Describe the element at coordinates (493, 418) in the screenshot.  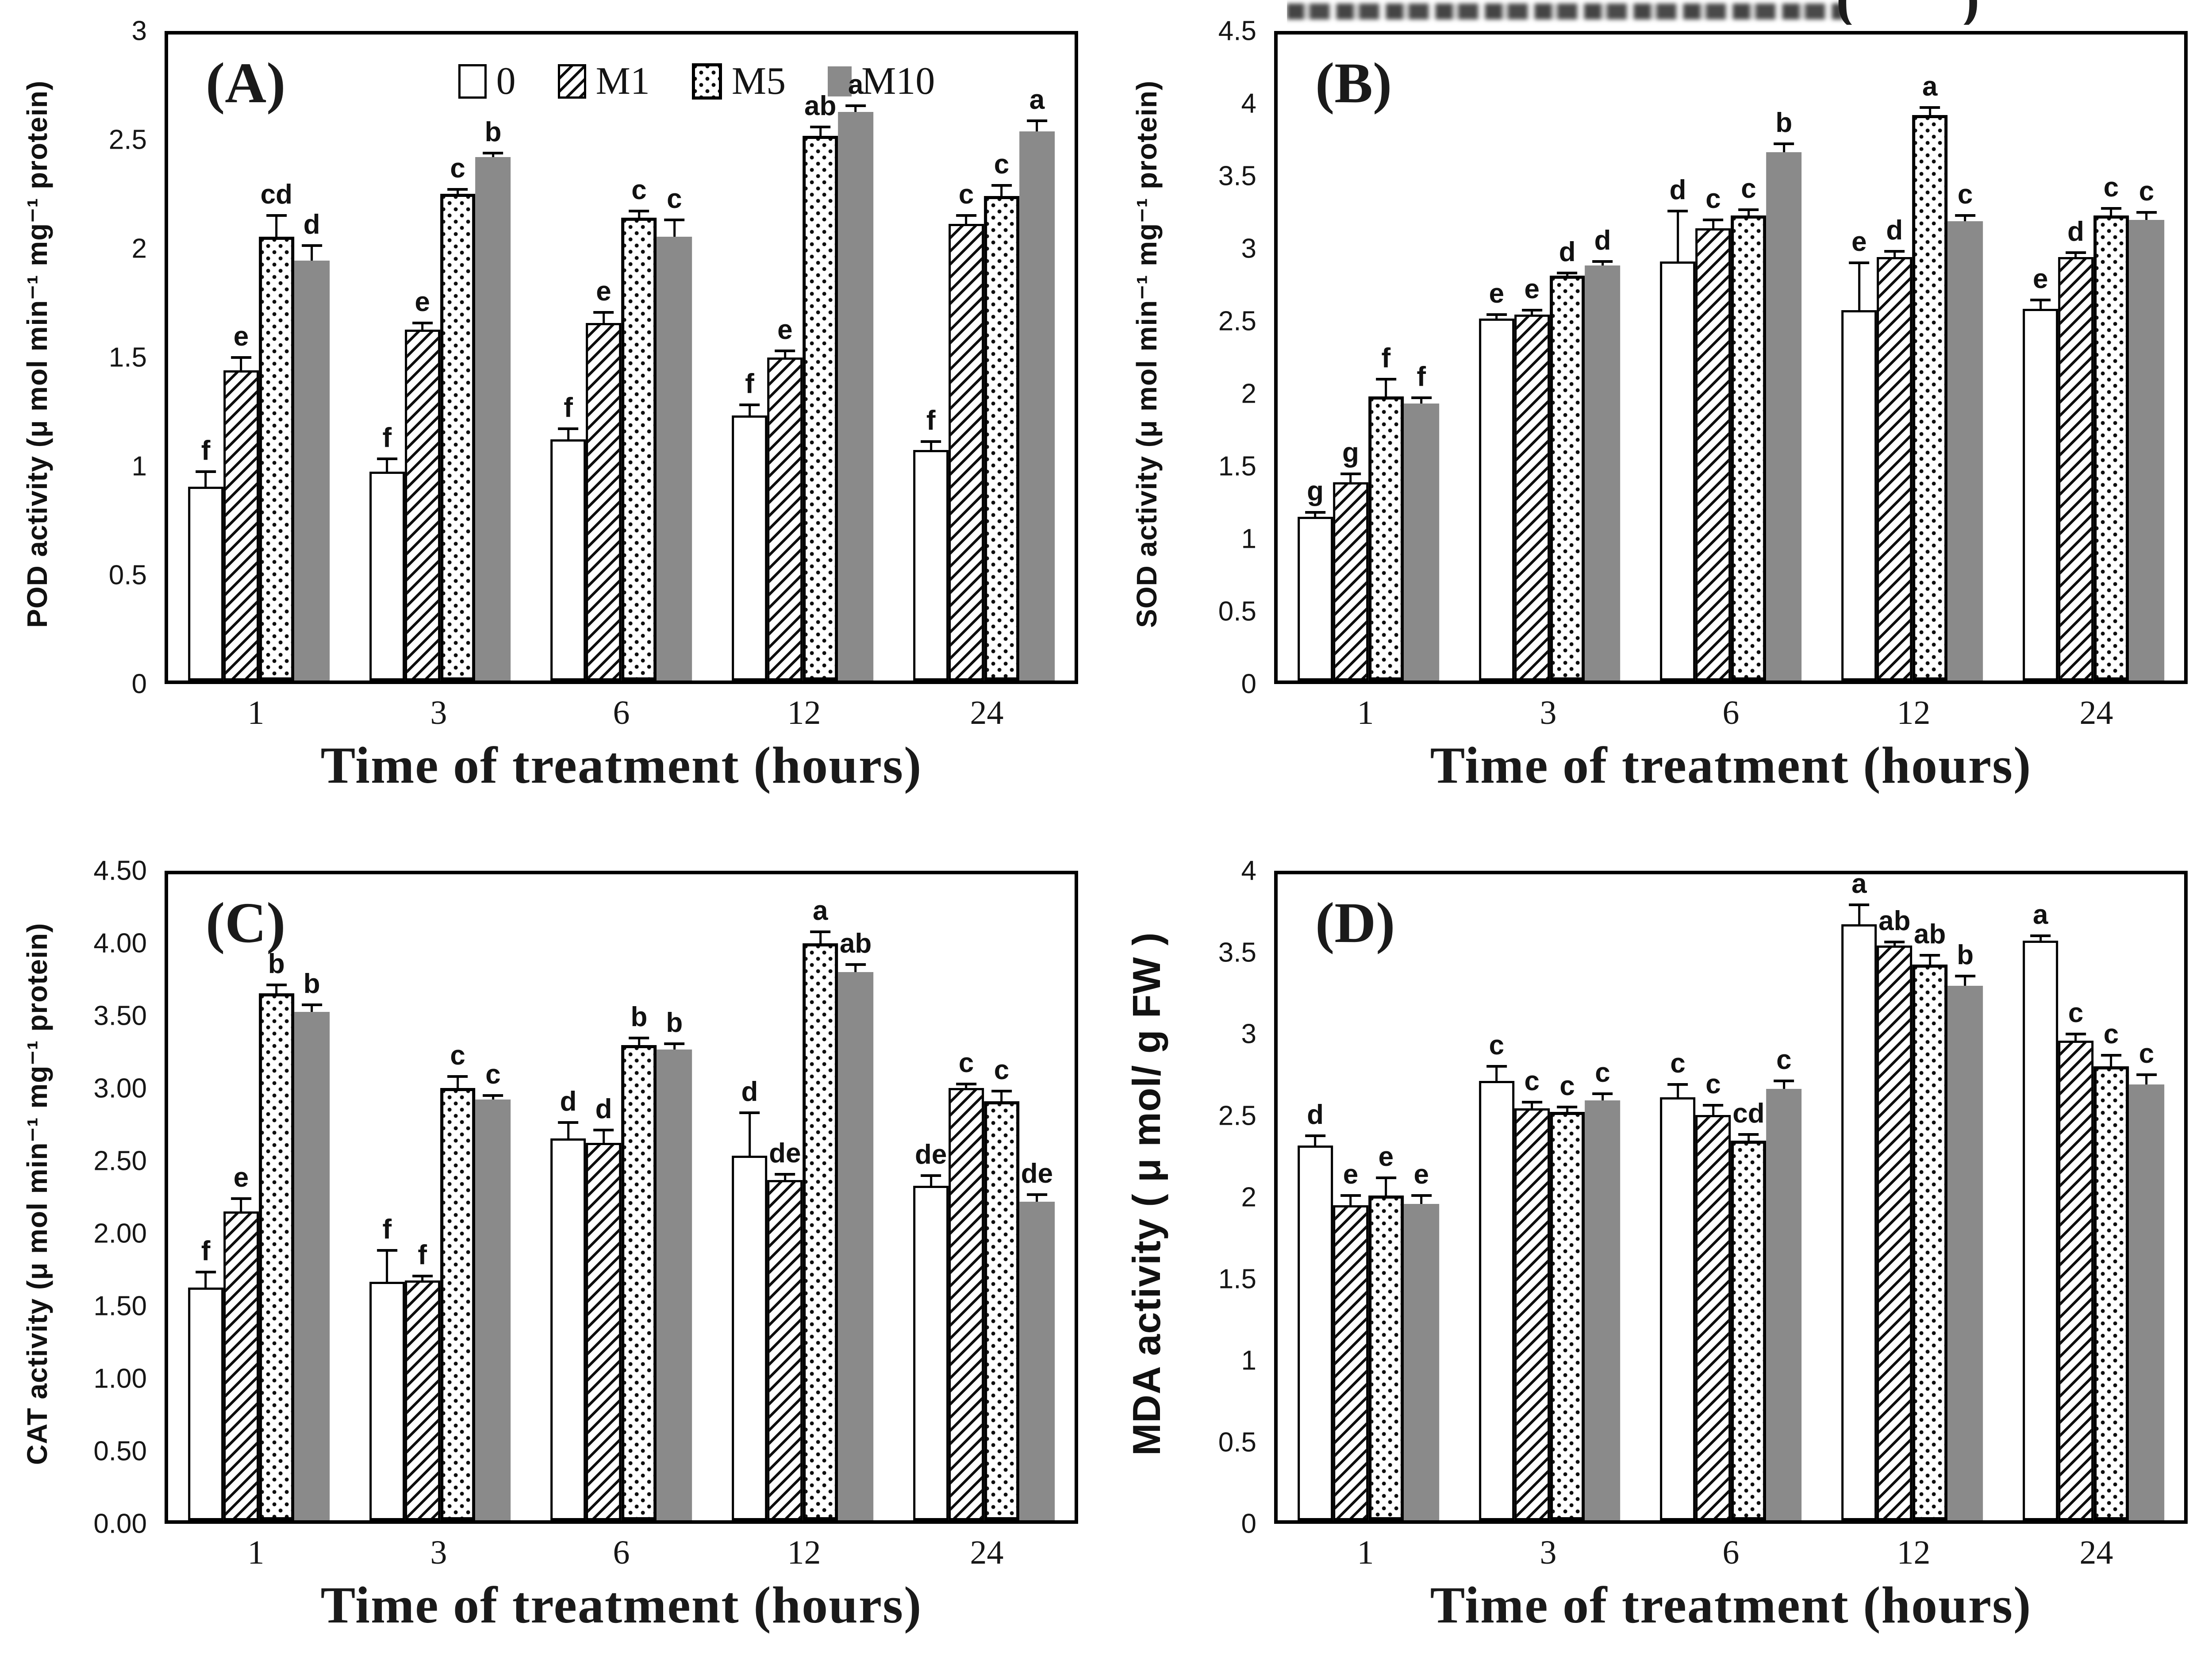
I see `bar-a-3h-M10` at that location.